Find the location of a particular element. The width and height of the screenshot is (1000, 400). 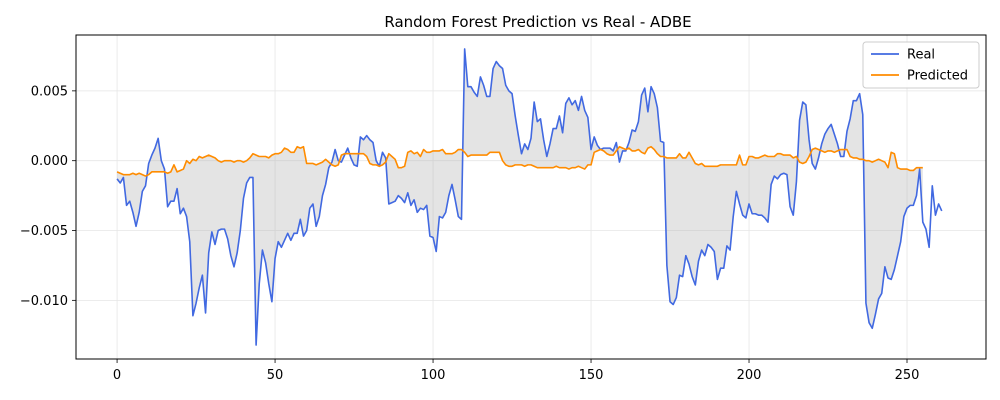

chart-title: Random Forest Prediction vs Real - ADBE is located at coordinates (537, 22).